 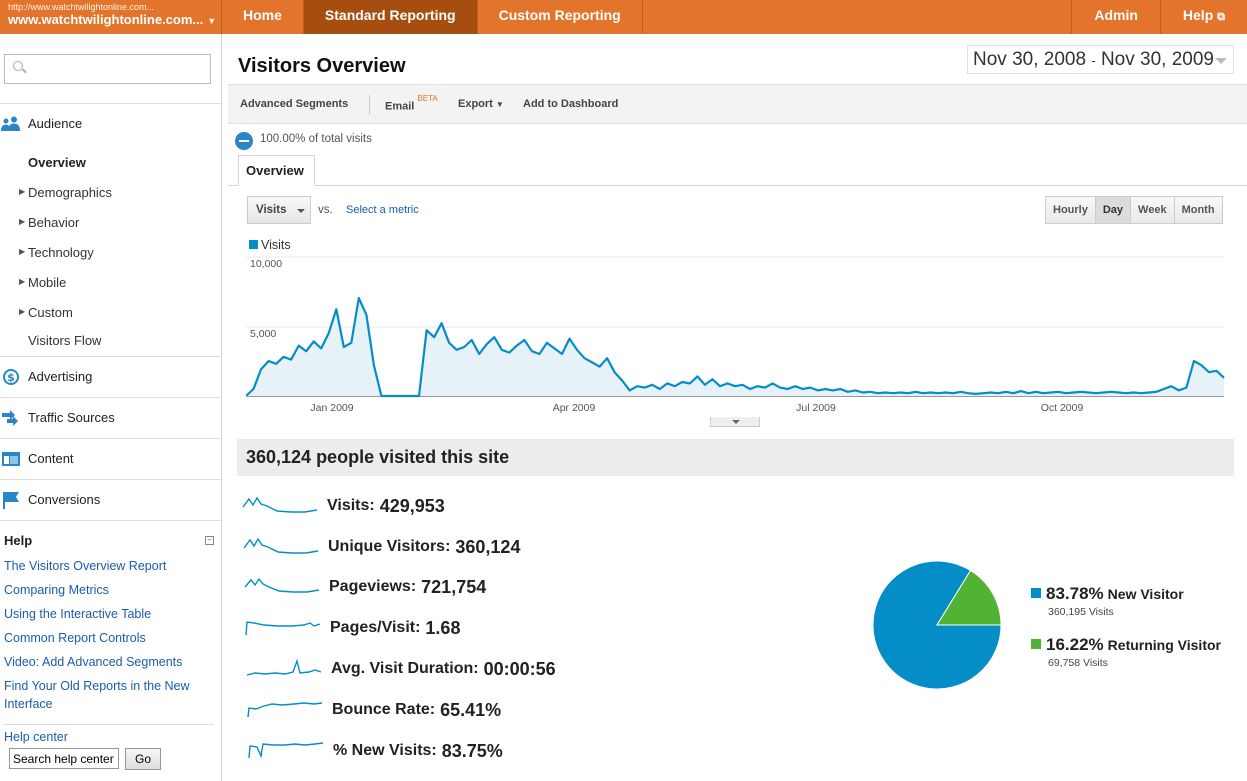 What do you see at coordinates (75, 638) in the screenshot?
I see `help-link-report-controls: Common Report Controls` at bounding box center [75, 638].